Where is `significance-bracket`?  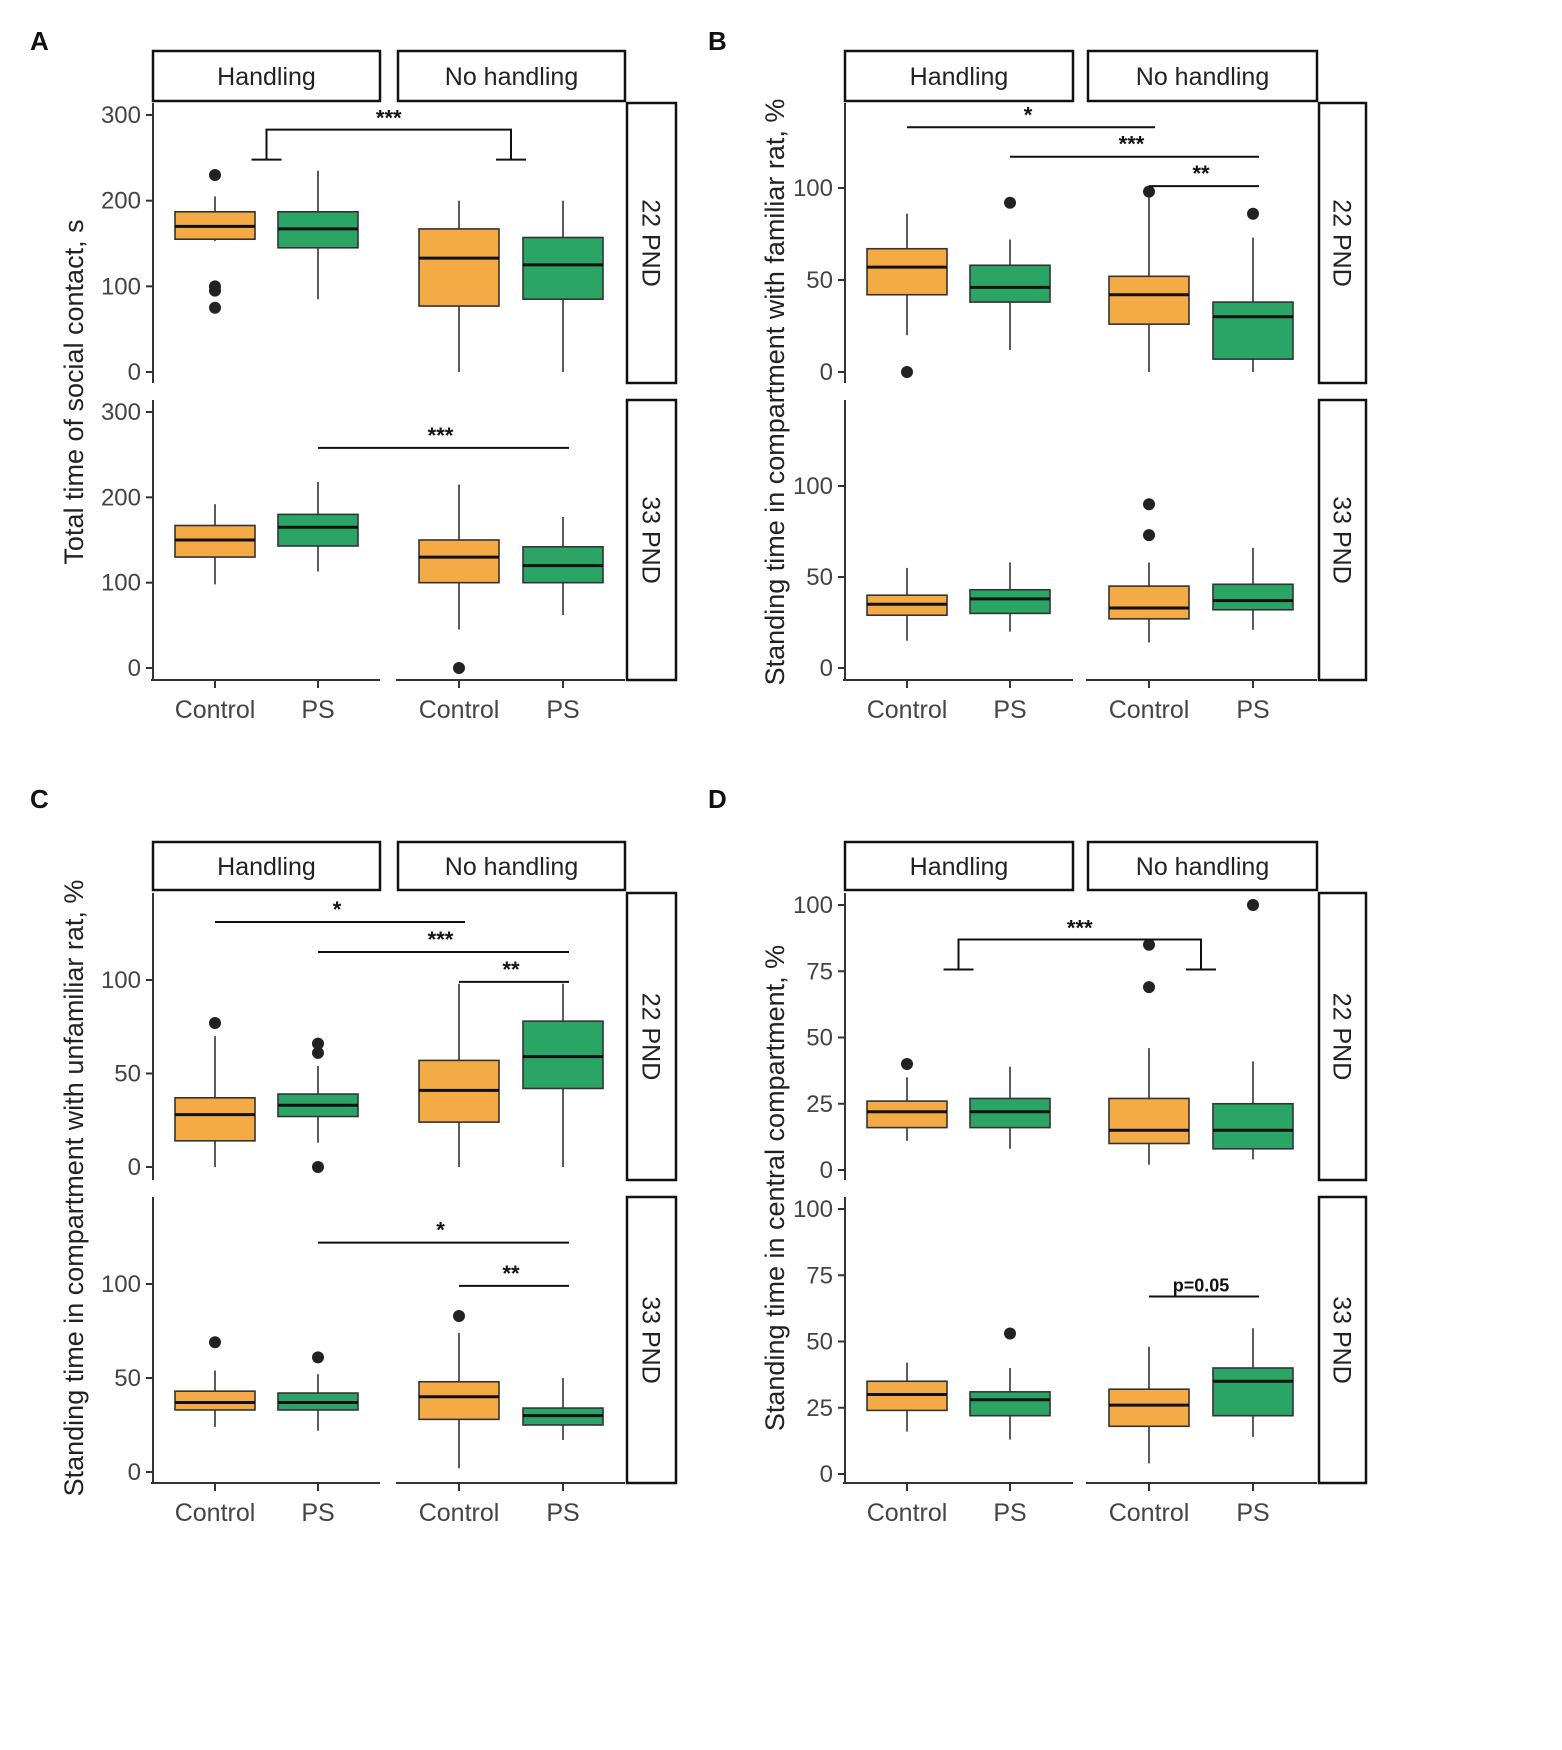
significance-bracket is located at coordinates (1079, 954).